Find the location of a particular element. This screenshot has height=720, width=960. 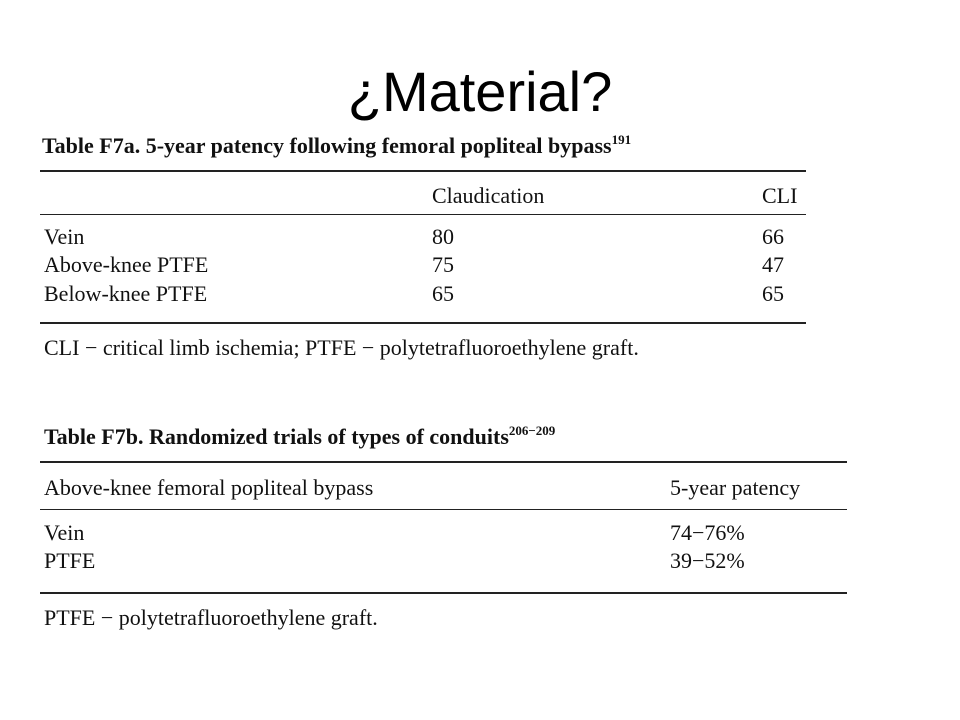

table-a-row-0-label: Vein is located at coordinates (64, 236).